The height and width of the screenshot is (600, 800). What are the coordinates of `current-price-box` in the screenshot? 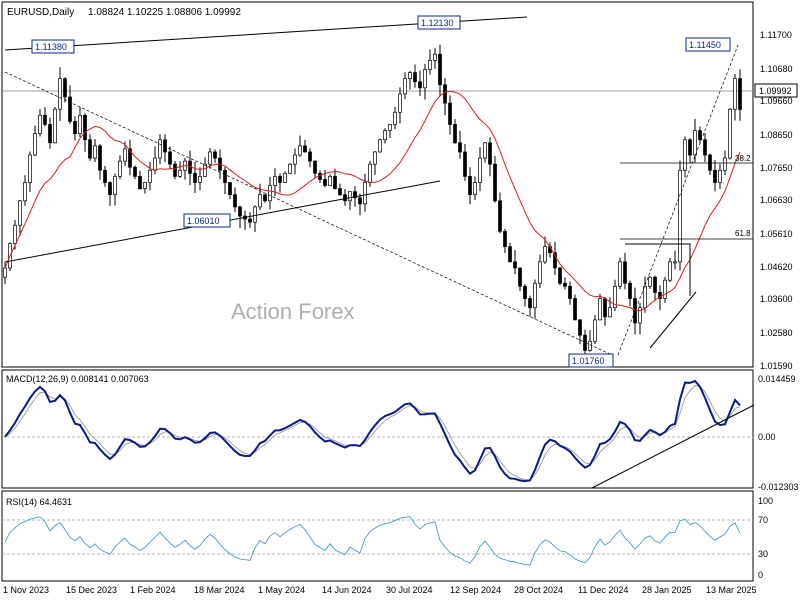 It's located at (776, 90).